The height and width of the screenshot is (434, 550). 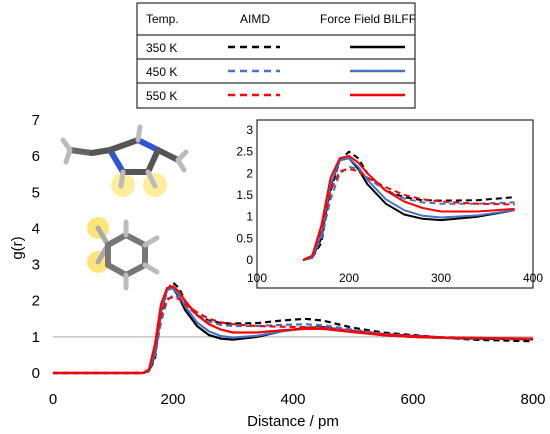 I want to click on y-tick-label: 3, so click(x=36, y=265).